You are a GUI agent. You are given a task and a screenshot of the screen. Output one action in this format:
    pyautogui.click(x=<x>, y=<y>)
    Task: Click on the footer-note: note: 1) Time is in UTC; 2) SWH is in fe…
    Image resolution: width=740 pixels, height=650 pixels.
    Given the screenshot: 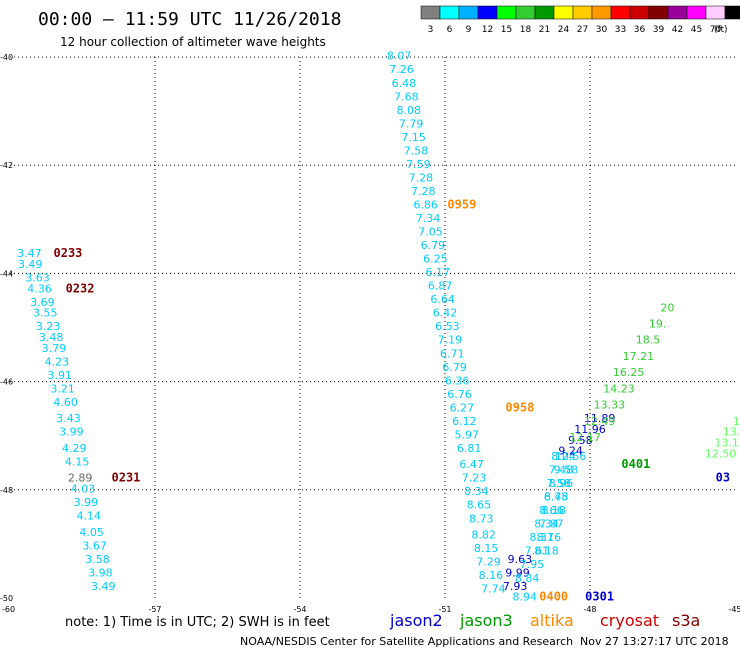 What is the action you would take?
    pyautogui.click(x=197, y=622)
    